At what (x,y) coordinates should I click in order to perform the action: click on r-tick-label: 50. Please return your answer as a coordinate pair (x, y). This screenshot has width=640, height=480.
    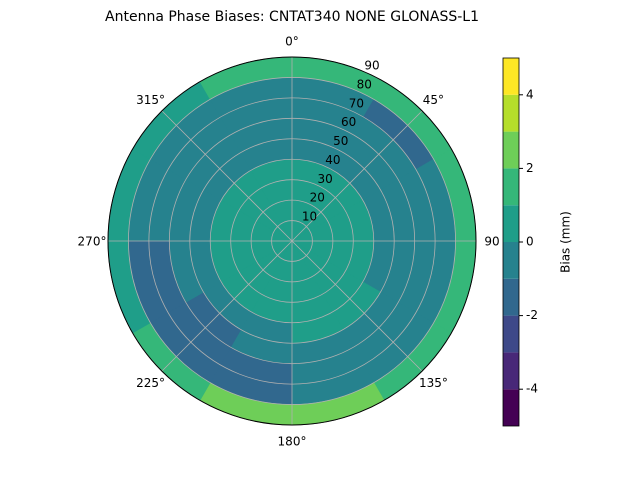
    Looking at the image, I should click on (340, 141).